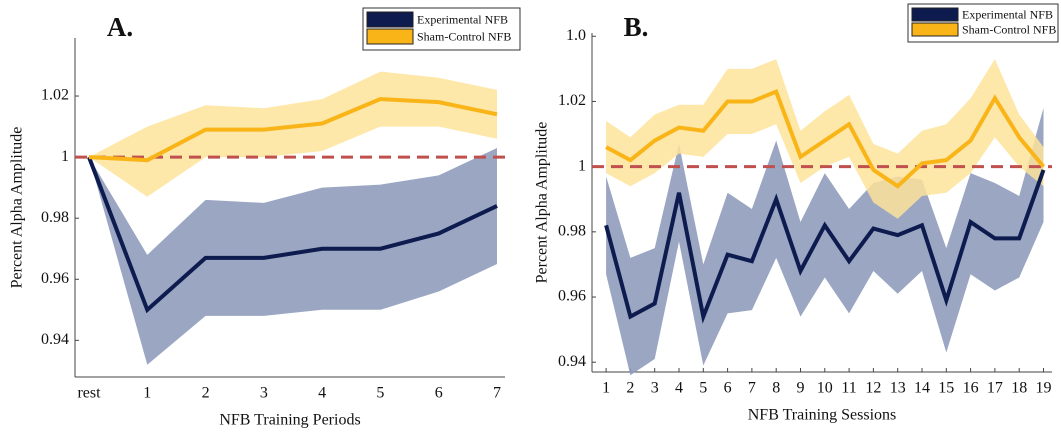 The width and height of the screenshot is (1061, 435). Describe the element at coordinates (576, 35) in the screenshot. I see `y-tick-label: 1.0` at that location.